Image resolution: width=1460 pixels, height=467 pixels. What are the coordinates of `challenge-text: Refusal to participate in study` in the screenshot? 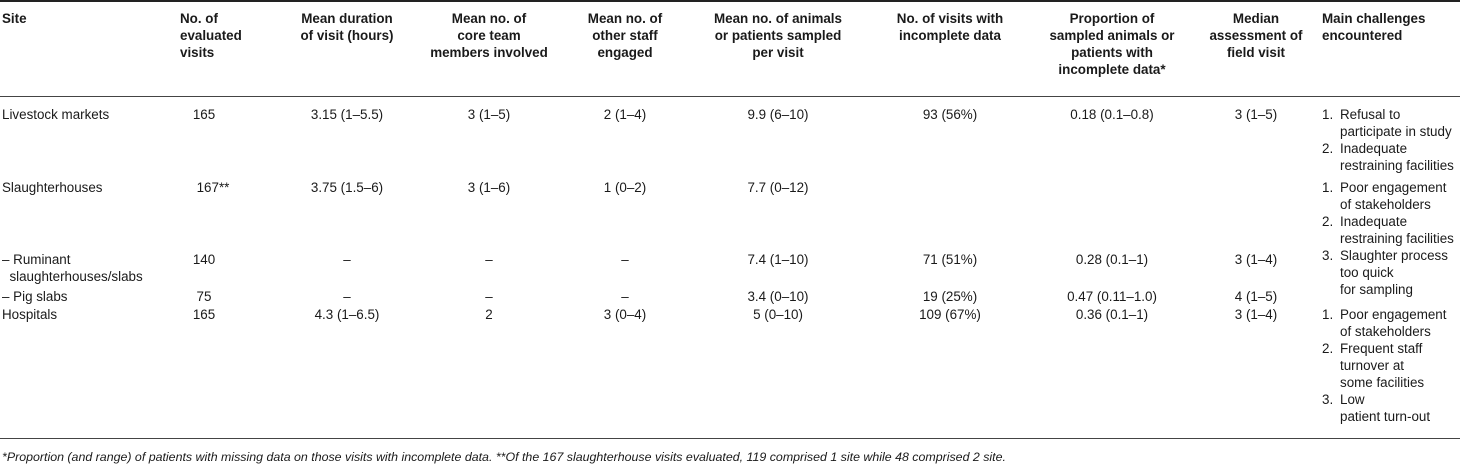 It's located at (1396, 123).